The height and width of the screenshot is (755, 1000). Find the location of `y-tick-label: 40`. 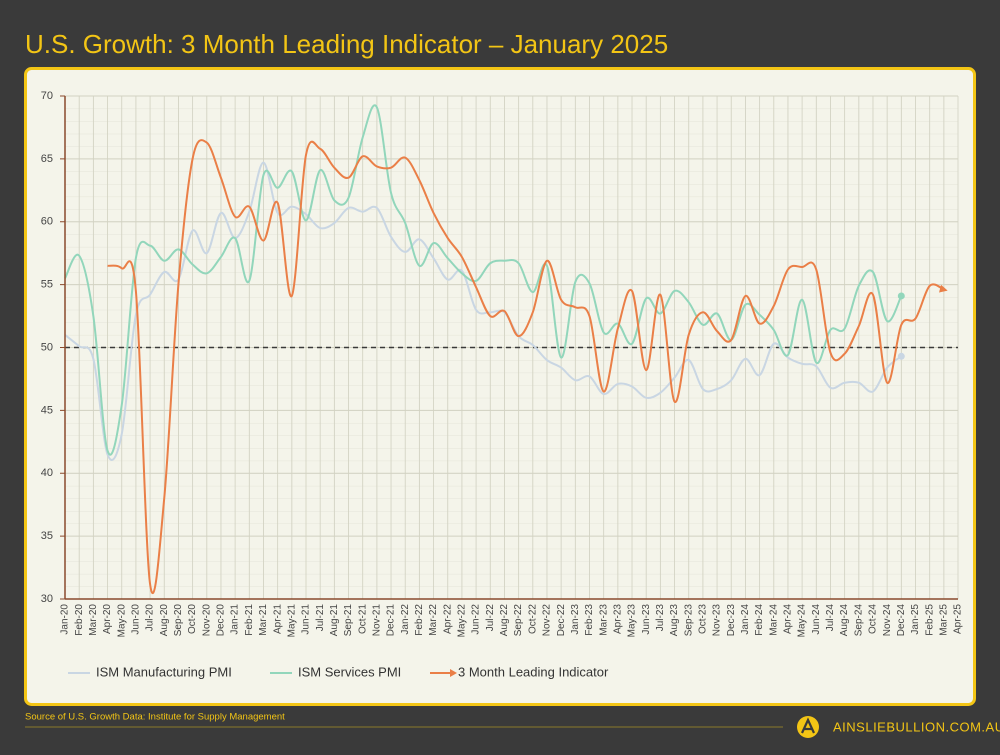

y-tick-label: 40 is located at coordinates (47, 473).